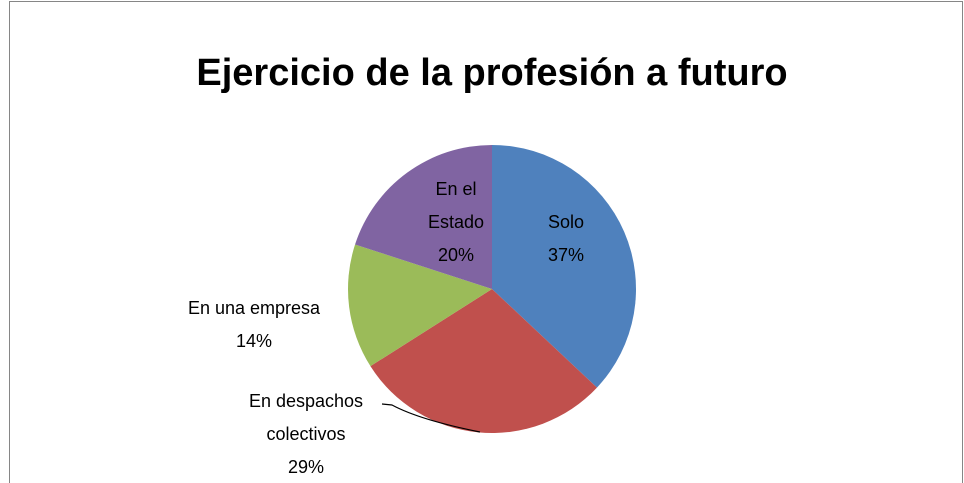 Image resolution: width=964 pixels, height=483 pixels. I want to click on chart-title: Ejercicio de la profesión a futuro, so click(491, 73).